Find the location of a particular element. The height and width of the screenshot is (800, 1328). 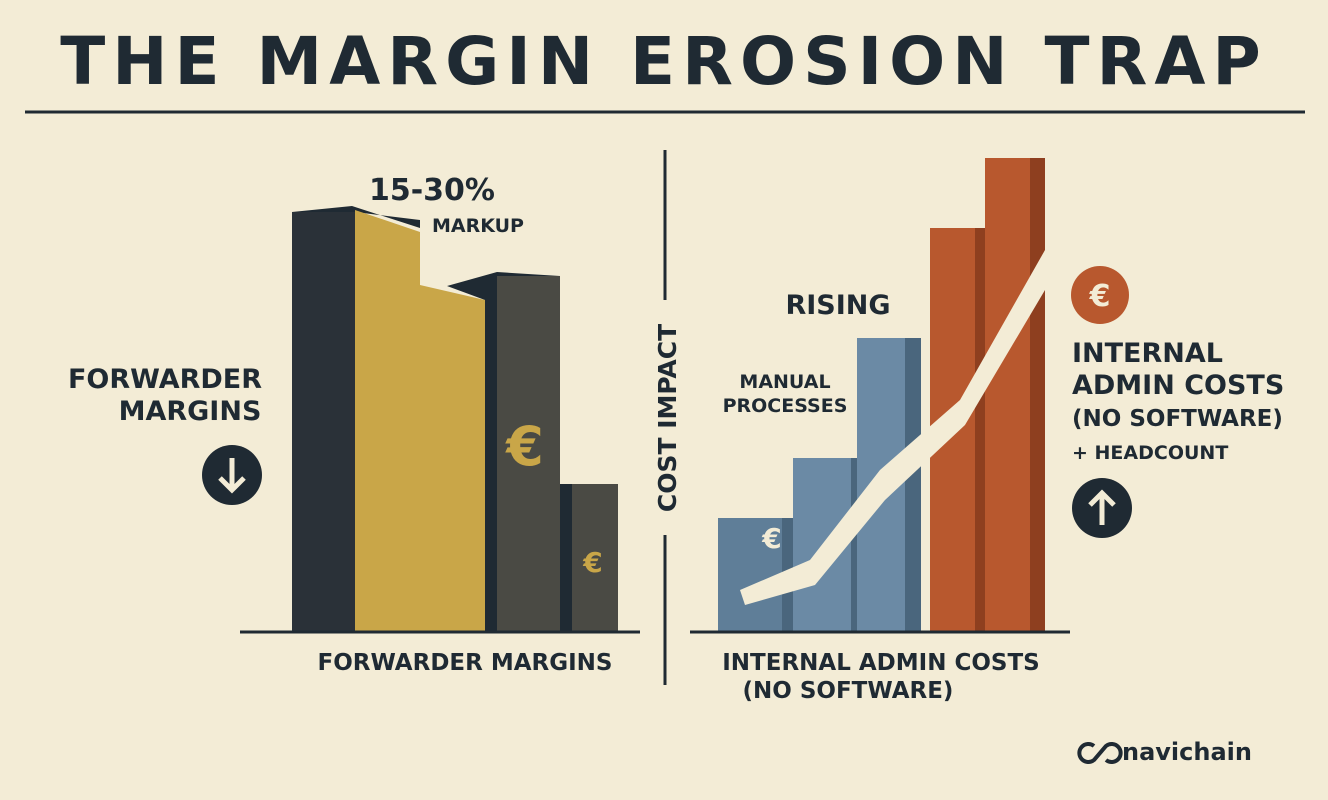

right-side-label: INTERNAL is located at coordinates (1147, 353).